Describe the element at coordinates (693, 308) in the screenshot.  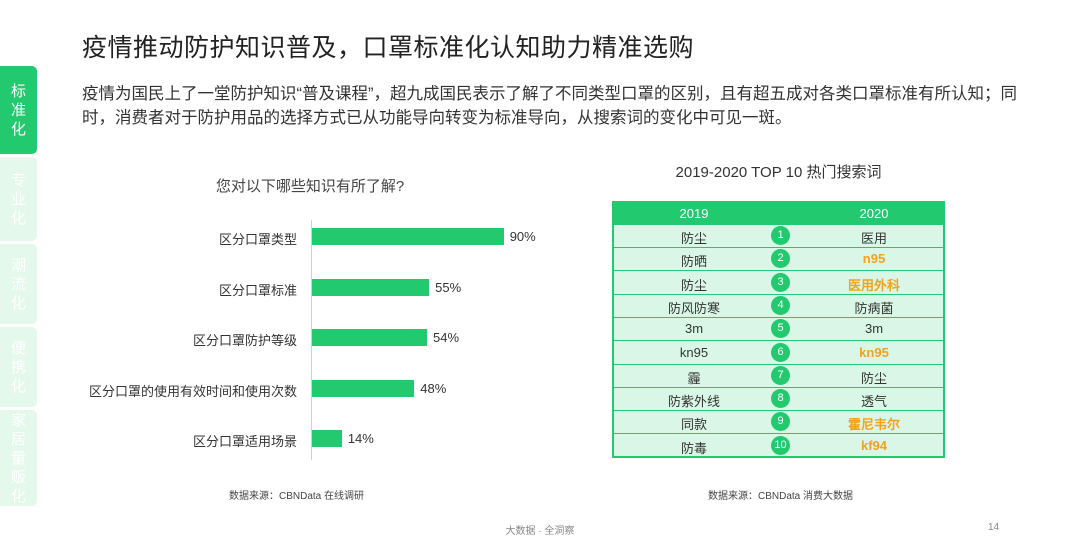
I see `term-2019: 防风防寒` at that location.